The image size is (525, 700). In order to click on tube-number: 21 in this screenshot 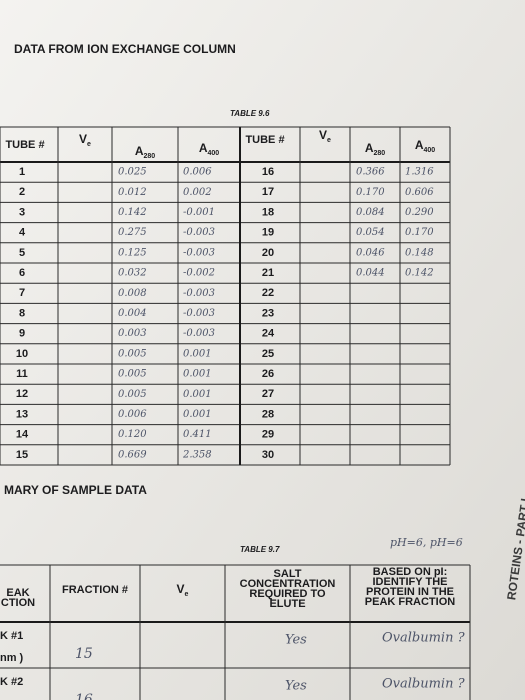, I will do `click(268, 273)`.